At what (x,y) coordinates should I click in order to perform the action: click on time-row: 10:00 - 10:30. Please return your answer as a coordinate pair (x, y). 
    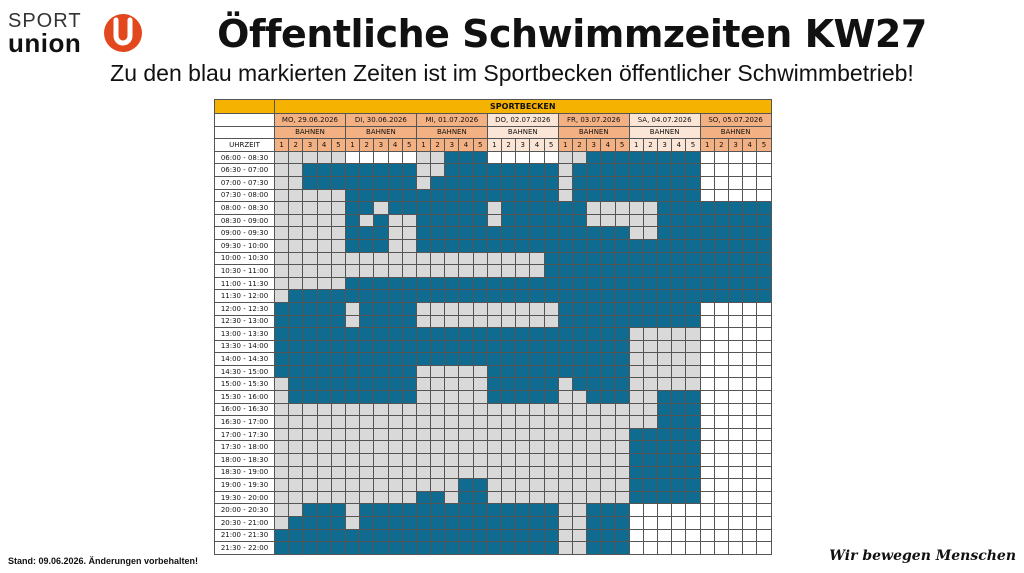
    Looking at the image, I should click on (493, 258).